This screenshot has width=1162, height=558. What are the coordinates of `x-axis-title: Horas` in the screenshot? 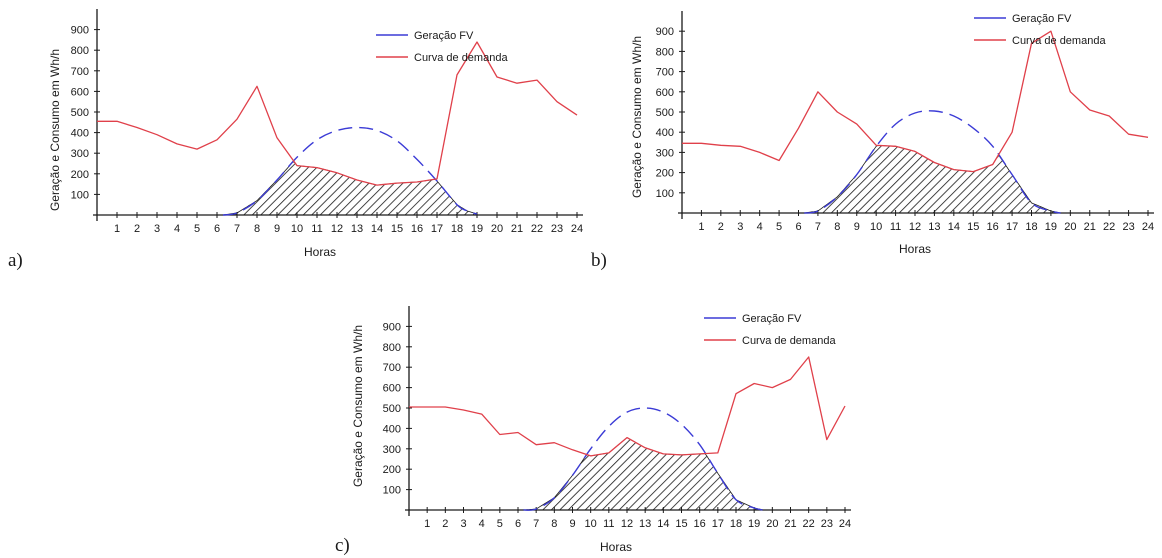 It's located at (915, 249).